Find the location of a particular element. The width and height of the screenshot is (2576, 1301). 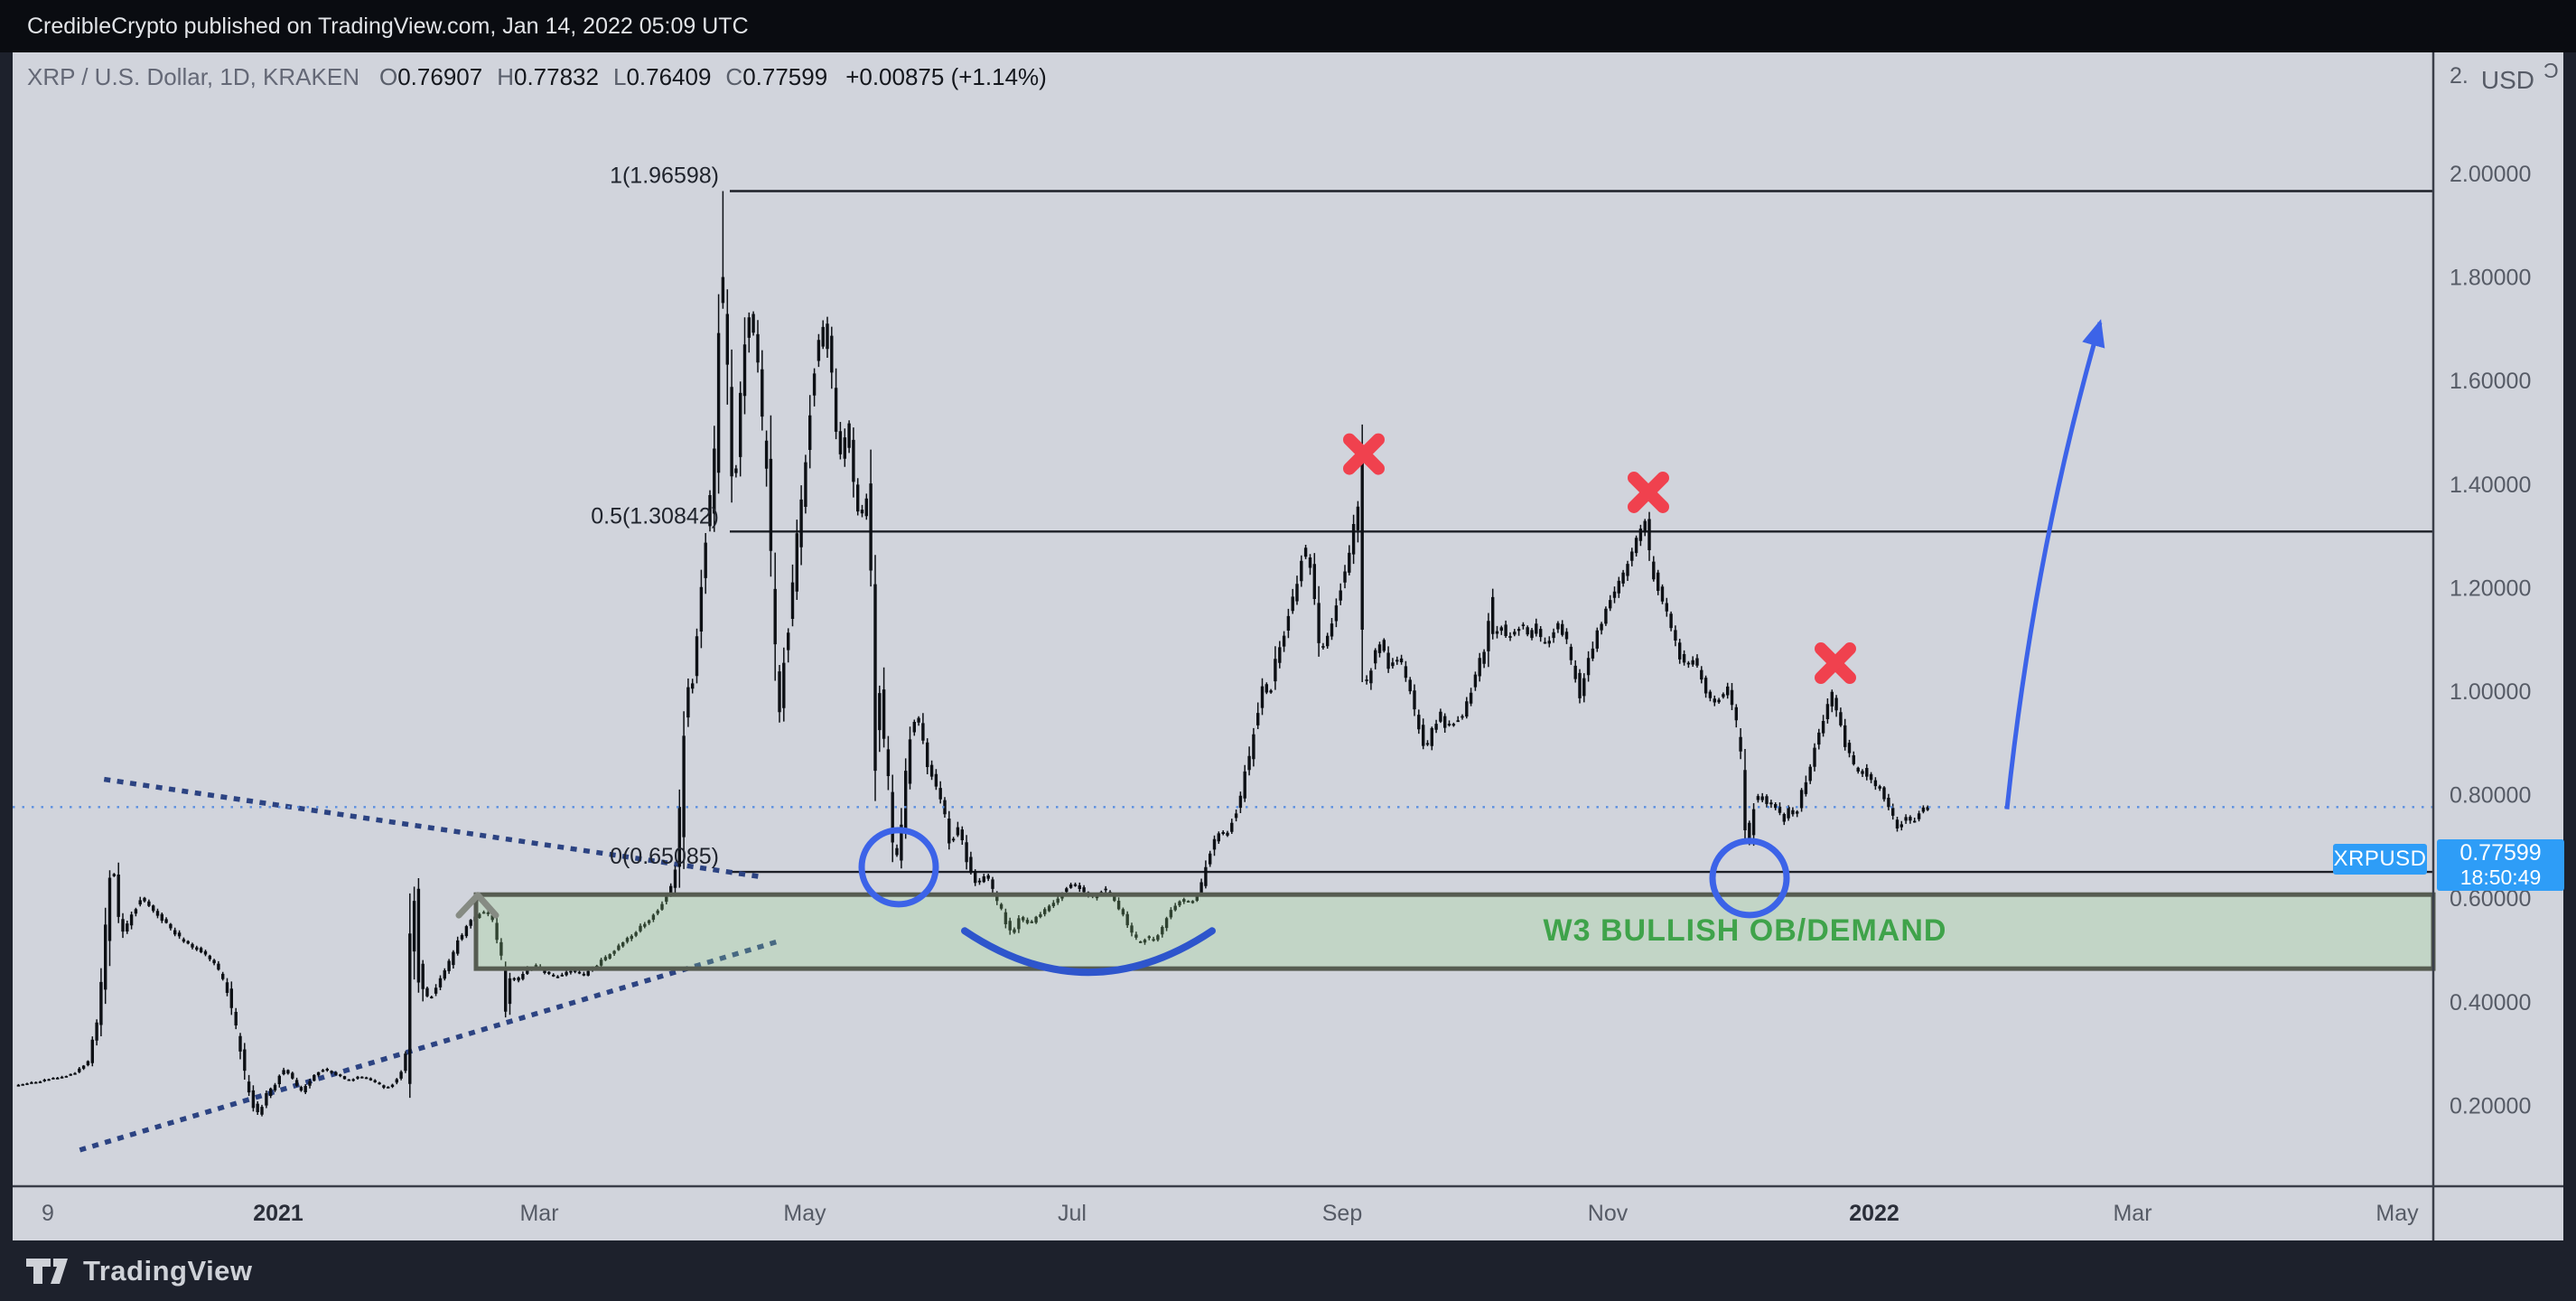

price-tick-label: 2.00000 is located at coordinates (2490, 174).